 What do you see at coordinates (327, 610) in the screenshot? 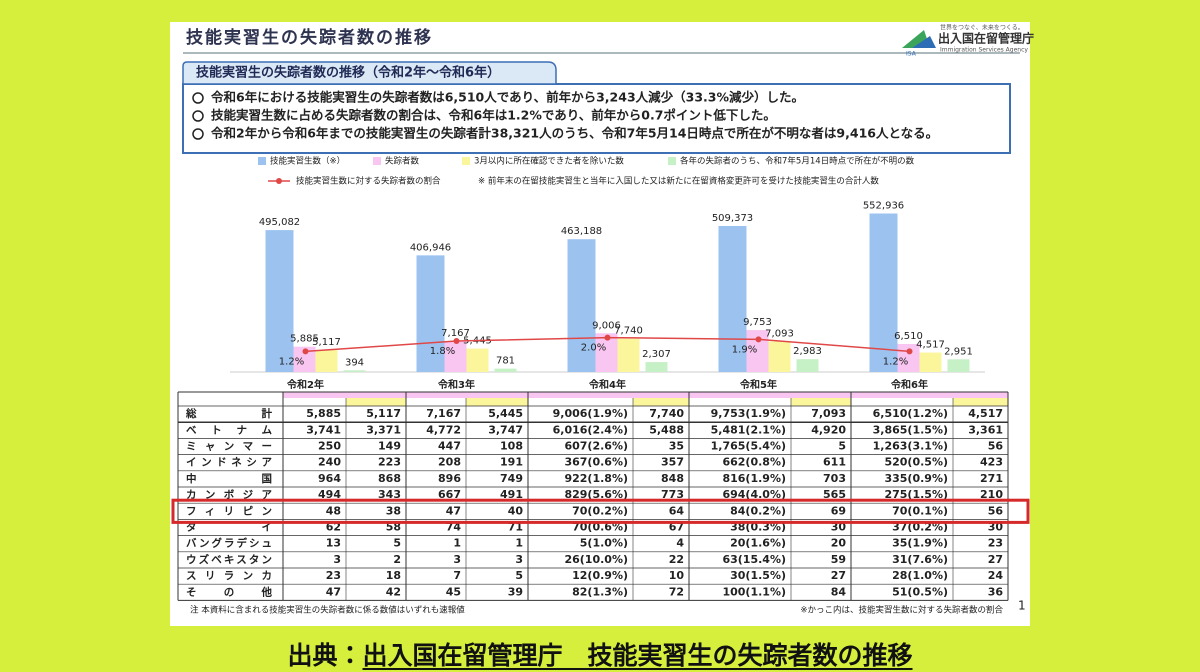
I see `note-left: 注 本資料に含まれる技能実習生の失踪者数に係る数値はいずれも速報値` at bounding box center [327, 610].